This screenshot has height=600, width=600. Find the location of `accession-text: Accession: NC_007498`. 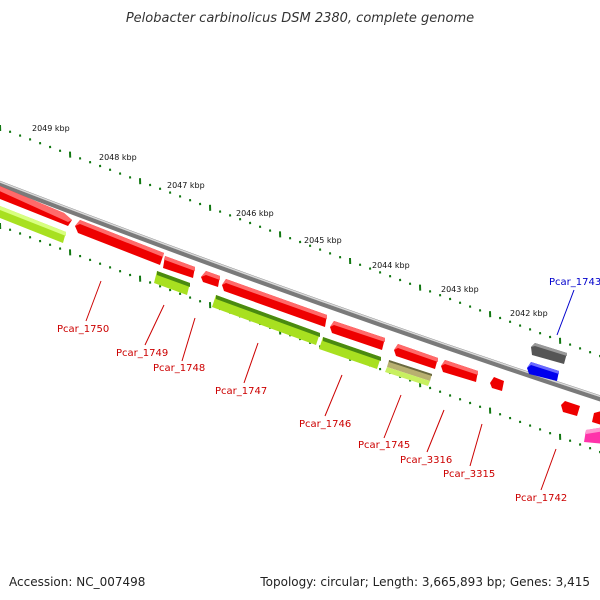

accession-text: Accession: NC_007498 is located at coordinates (77, 582).